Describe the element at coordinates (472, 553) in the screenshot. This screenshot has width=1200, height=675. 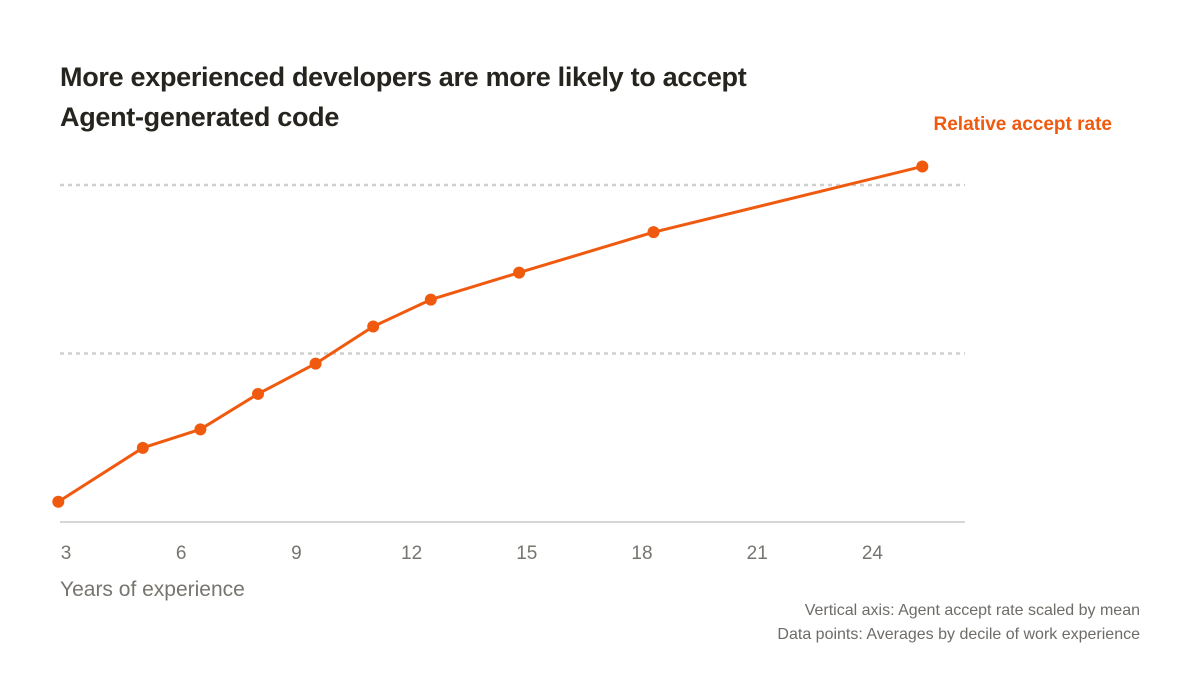
I see `x-tick-labels: 3 6 9 12 15 18 21 24` at that location.